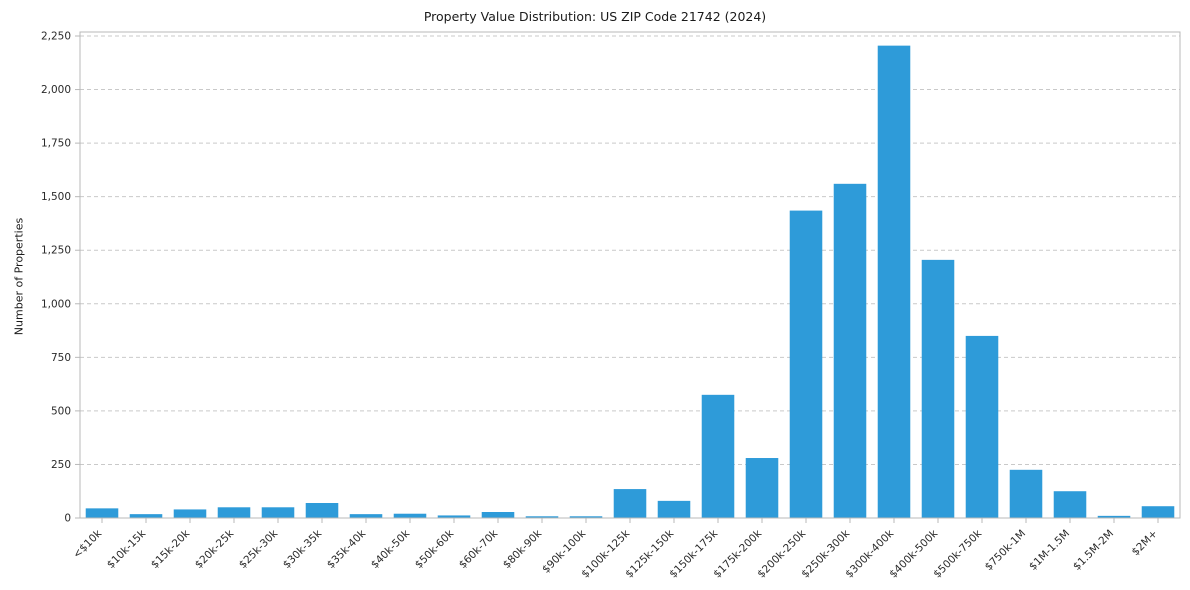 This screenshot has width=1190, height=590. I want to click on y-tick-label: 1,750, so click(56, 144).